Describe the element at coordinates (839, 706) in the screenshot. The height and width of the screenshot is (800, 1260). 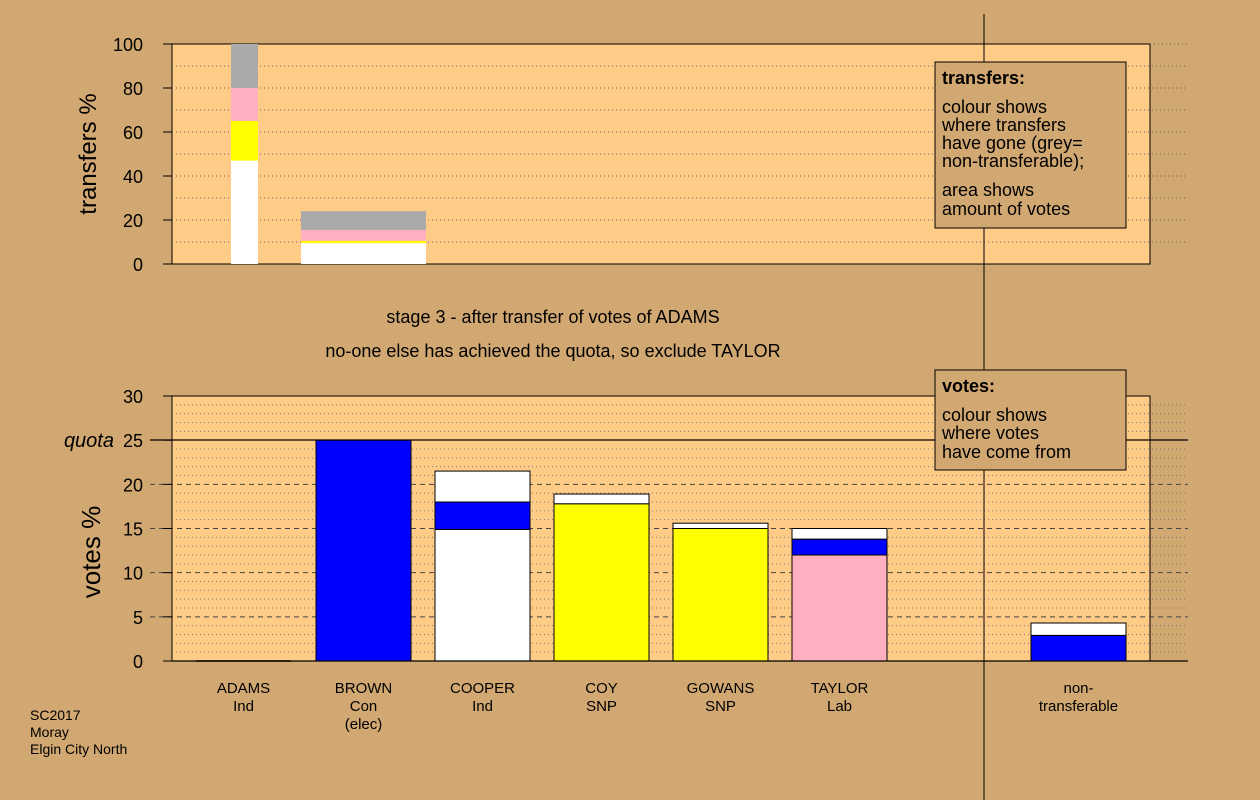
I see `category-label-party: Lab` at that location.